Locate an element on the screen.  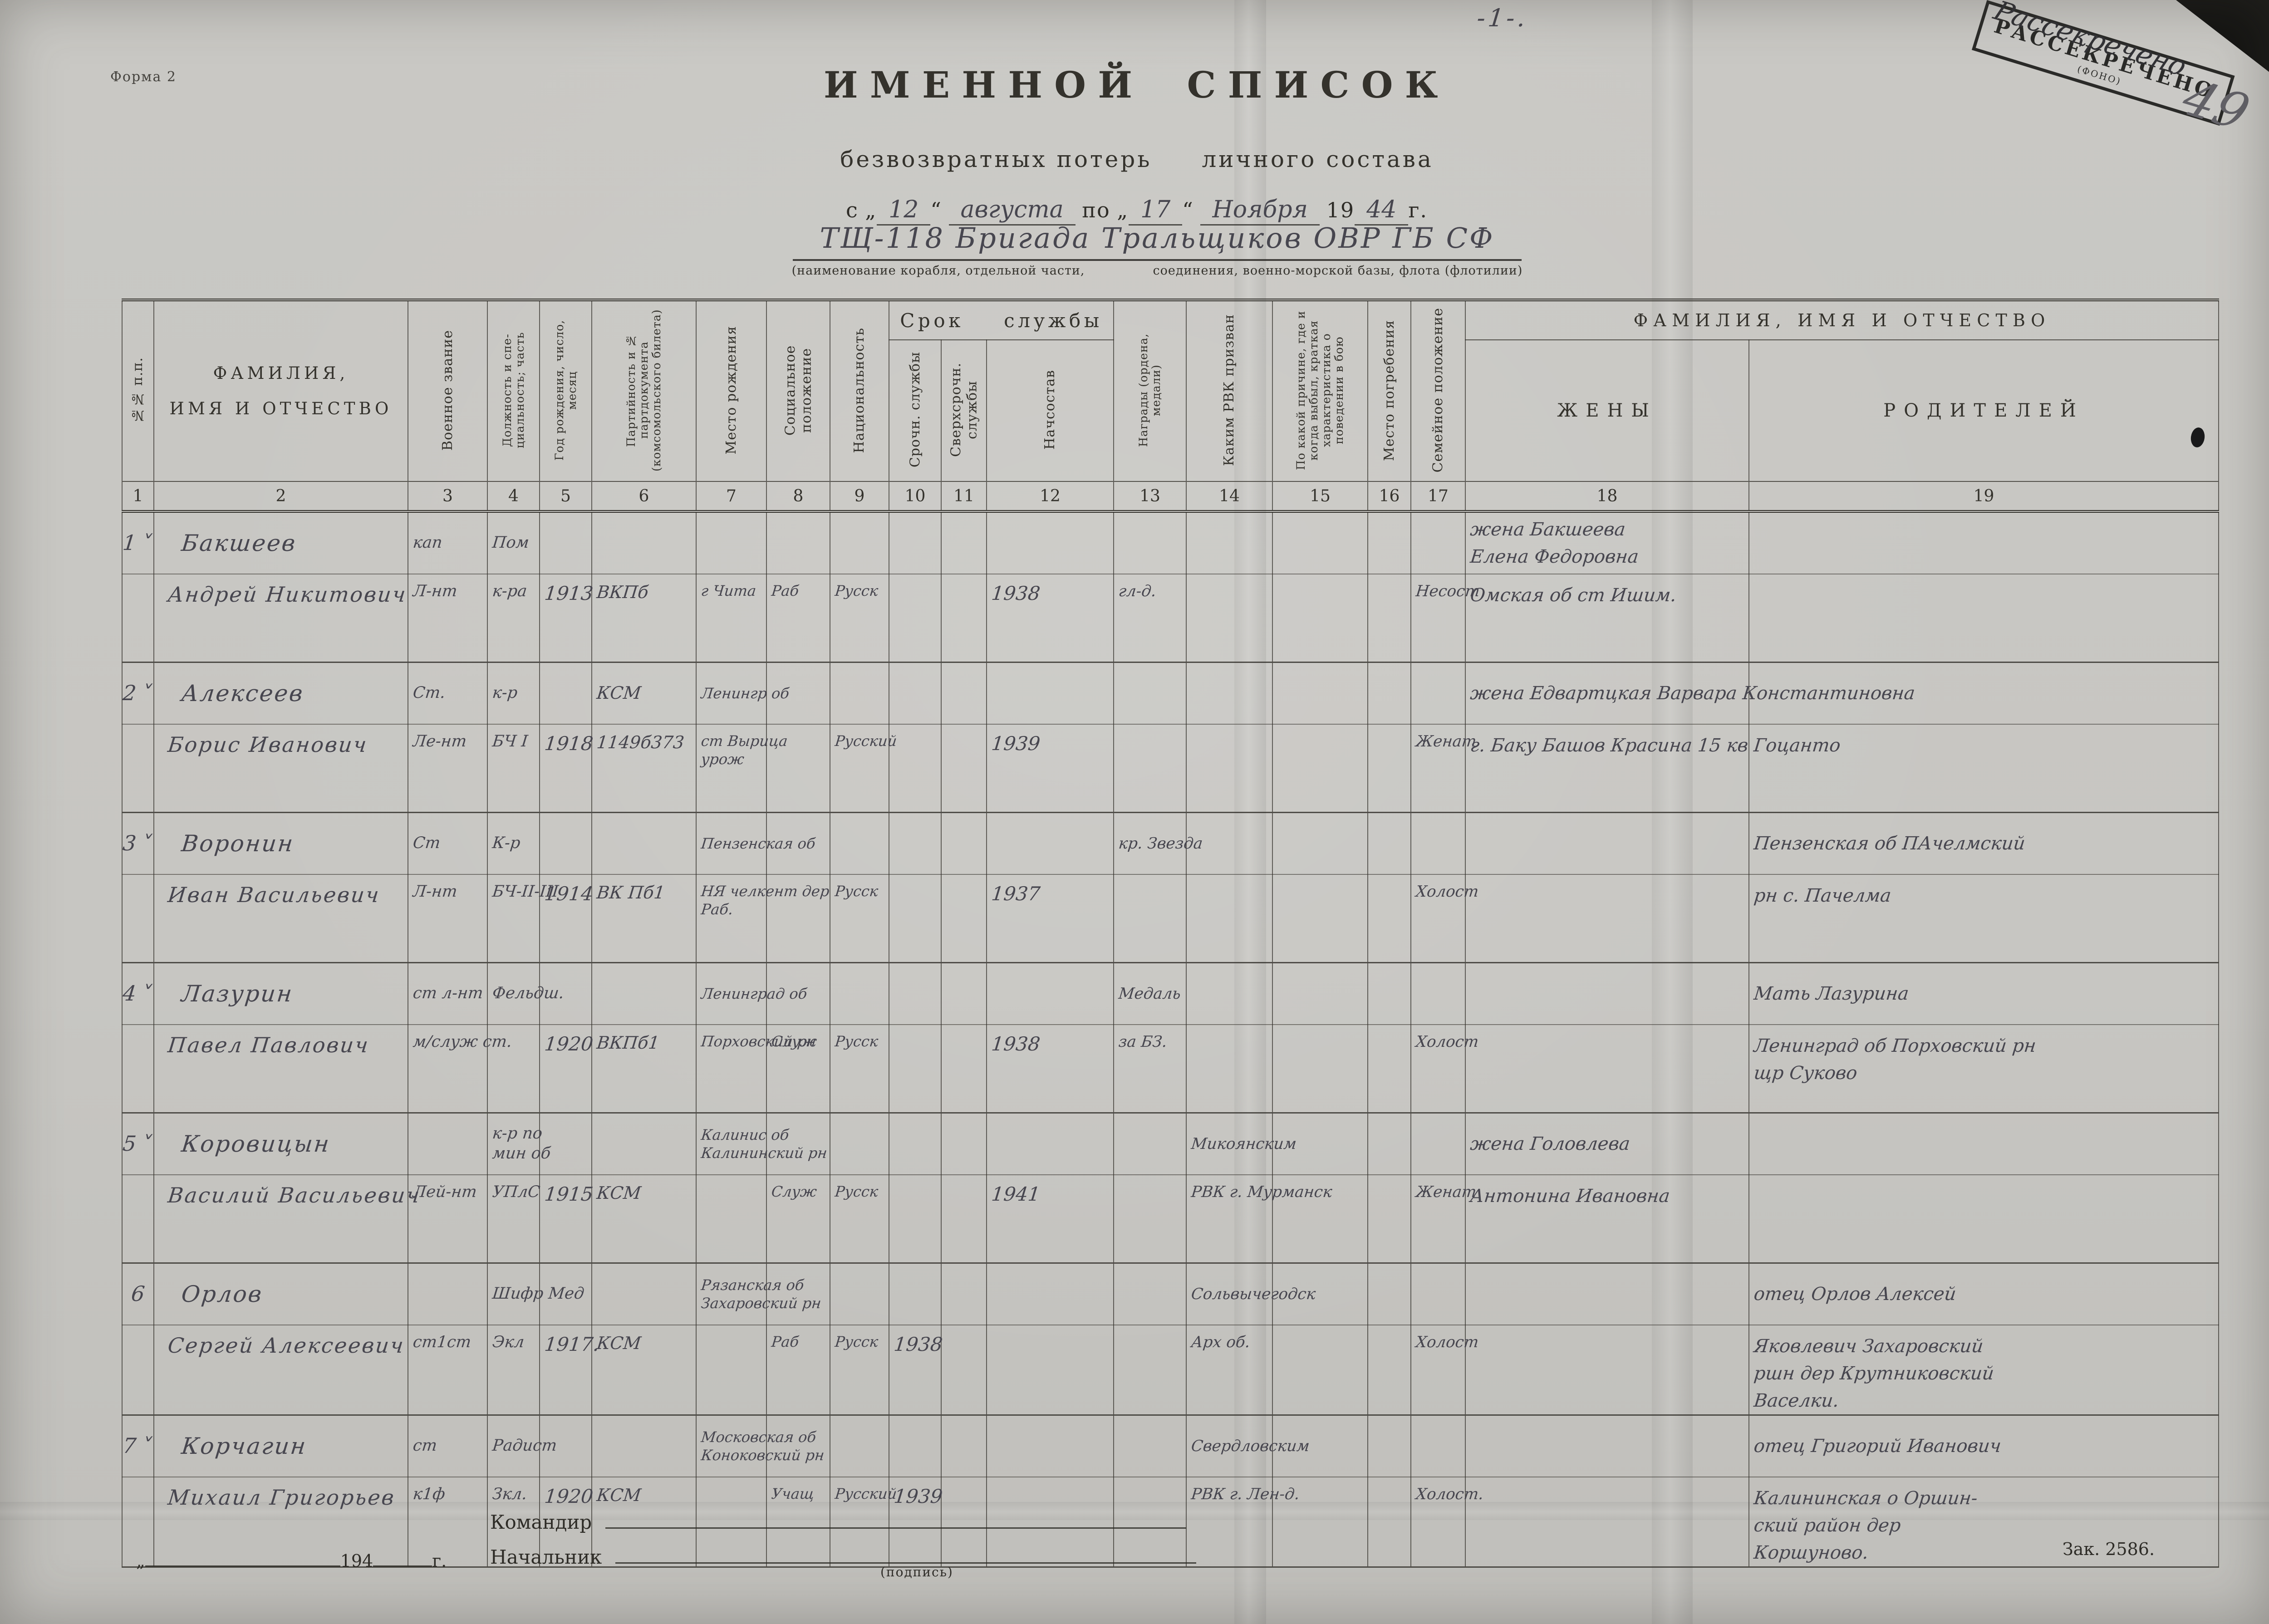
cell-col-19: отец Орлов Алексей is located at coordinates (1984, 1294).